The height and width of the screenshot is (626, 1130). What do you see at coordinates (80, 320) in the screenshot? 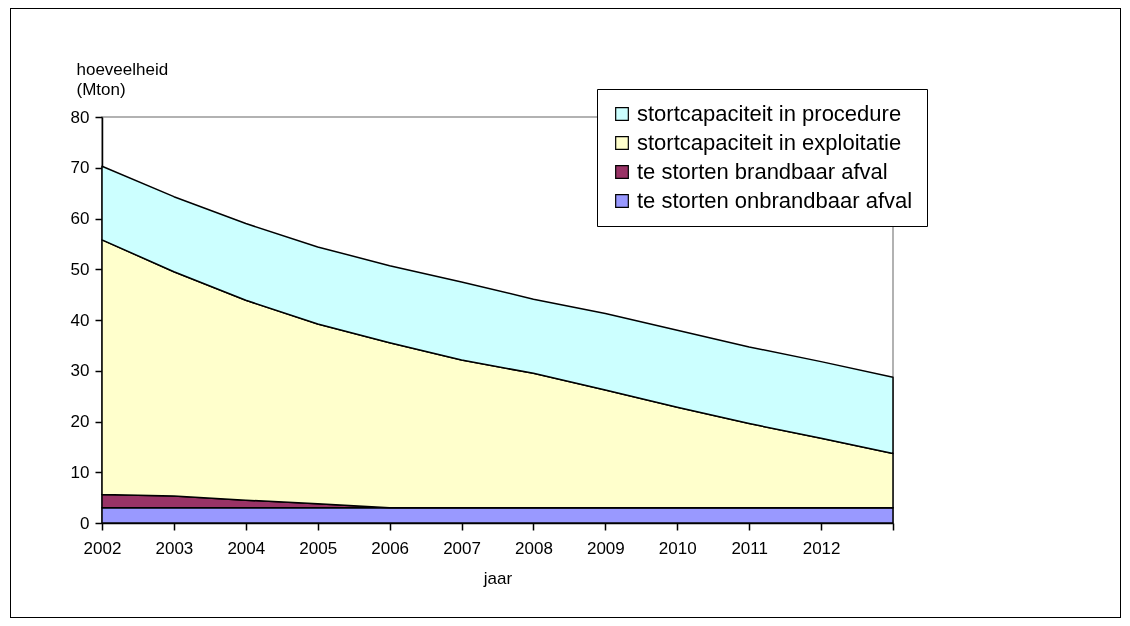
I see `y-tick-label: 40` at bounding box center [80, 320].